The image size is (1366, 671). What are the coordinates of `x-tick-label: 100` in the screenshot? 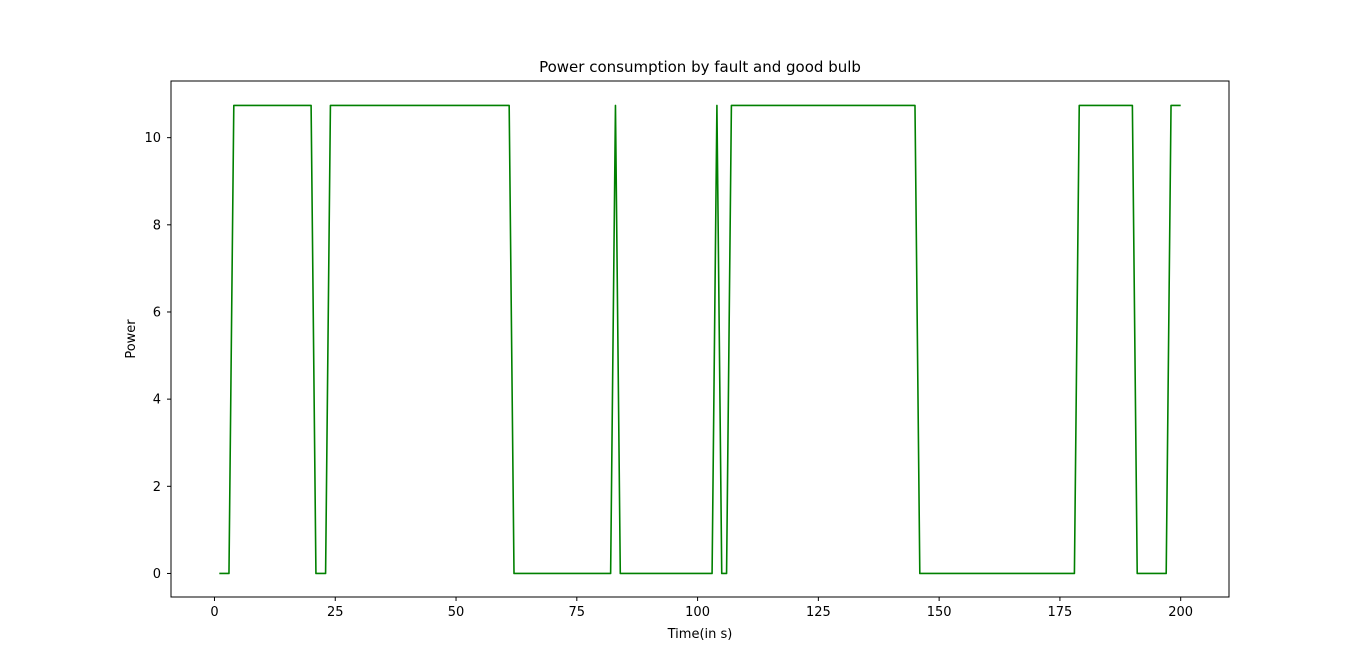 It's located at (697, 612).